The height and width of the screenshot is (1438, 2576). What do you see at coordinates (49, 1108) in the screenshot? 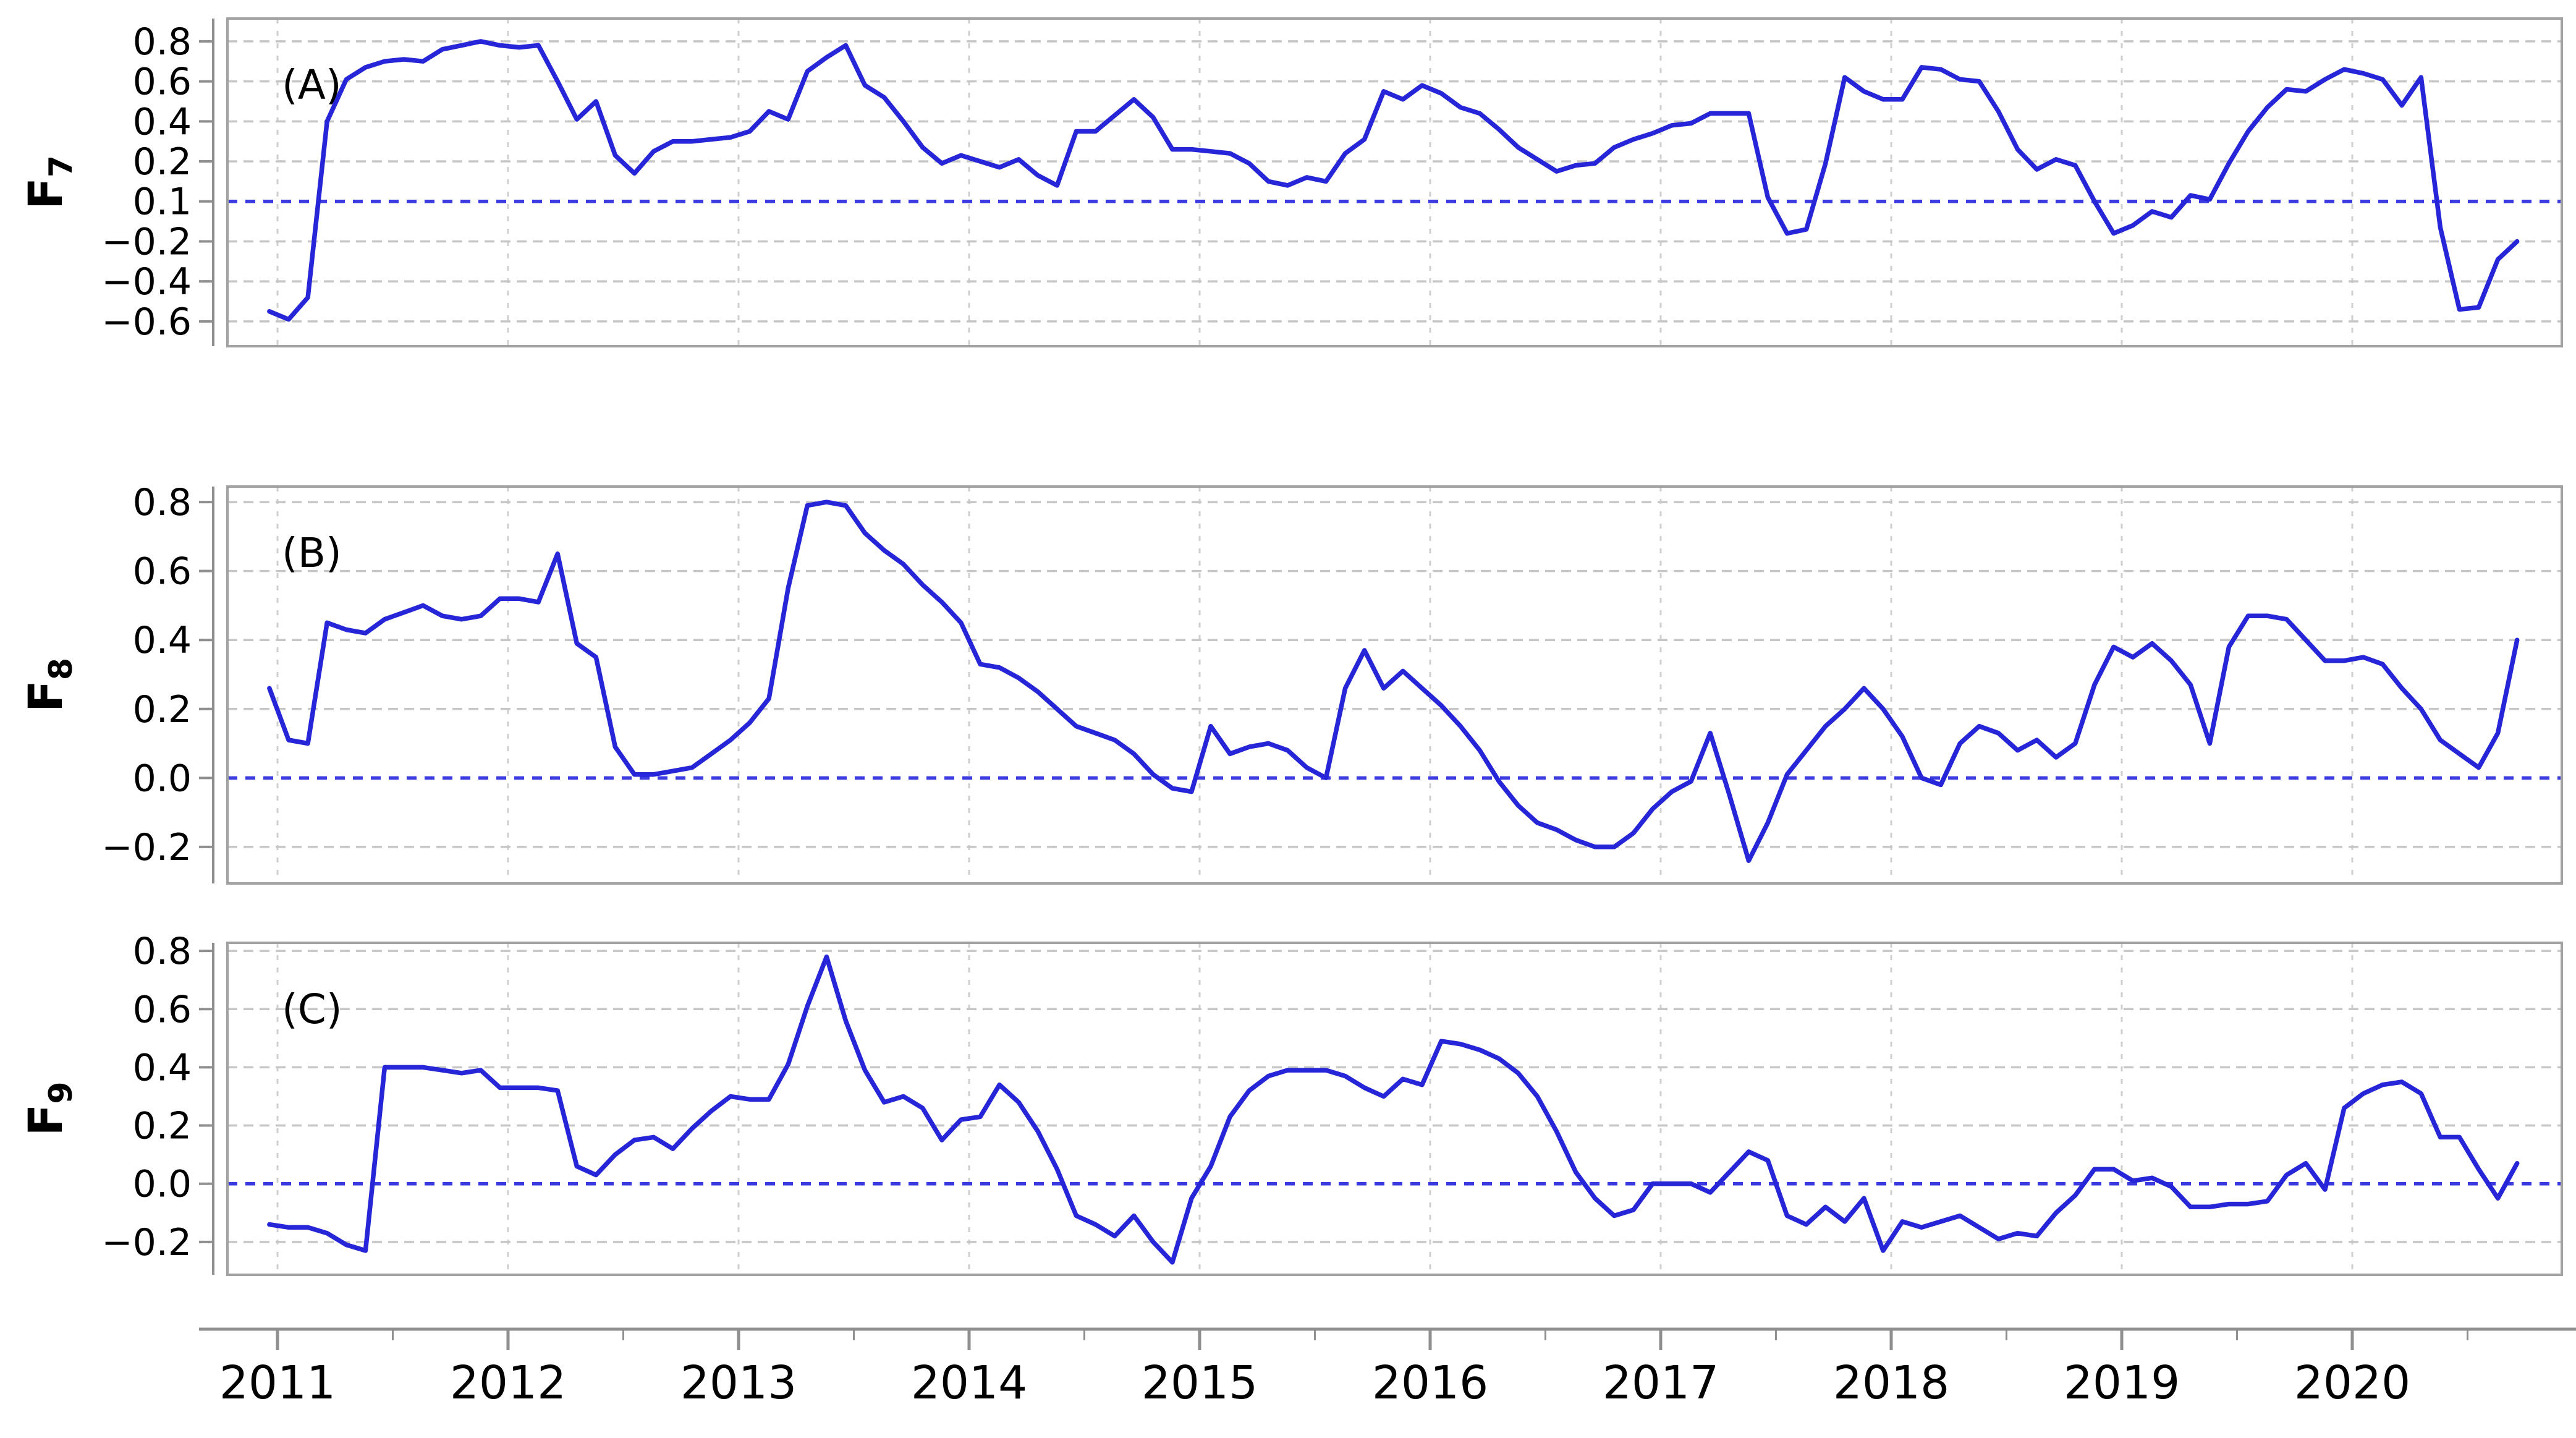
I see `y-axis-label: F9` at bounding box center [49, 1108].